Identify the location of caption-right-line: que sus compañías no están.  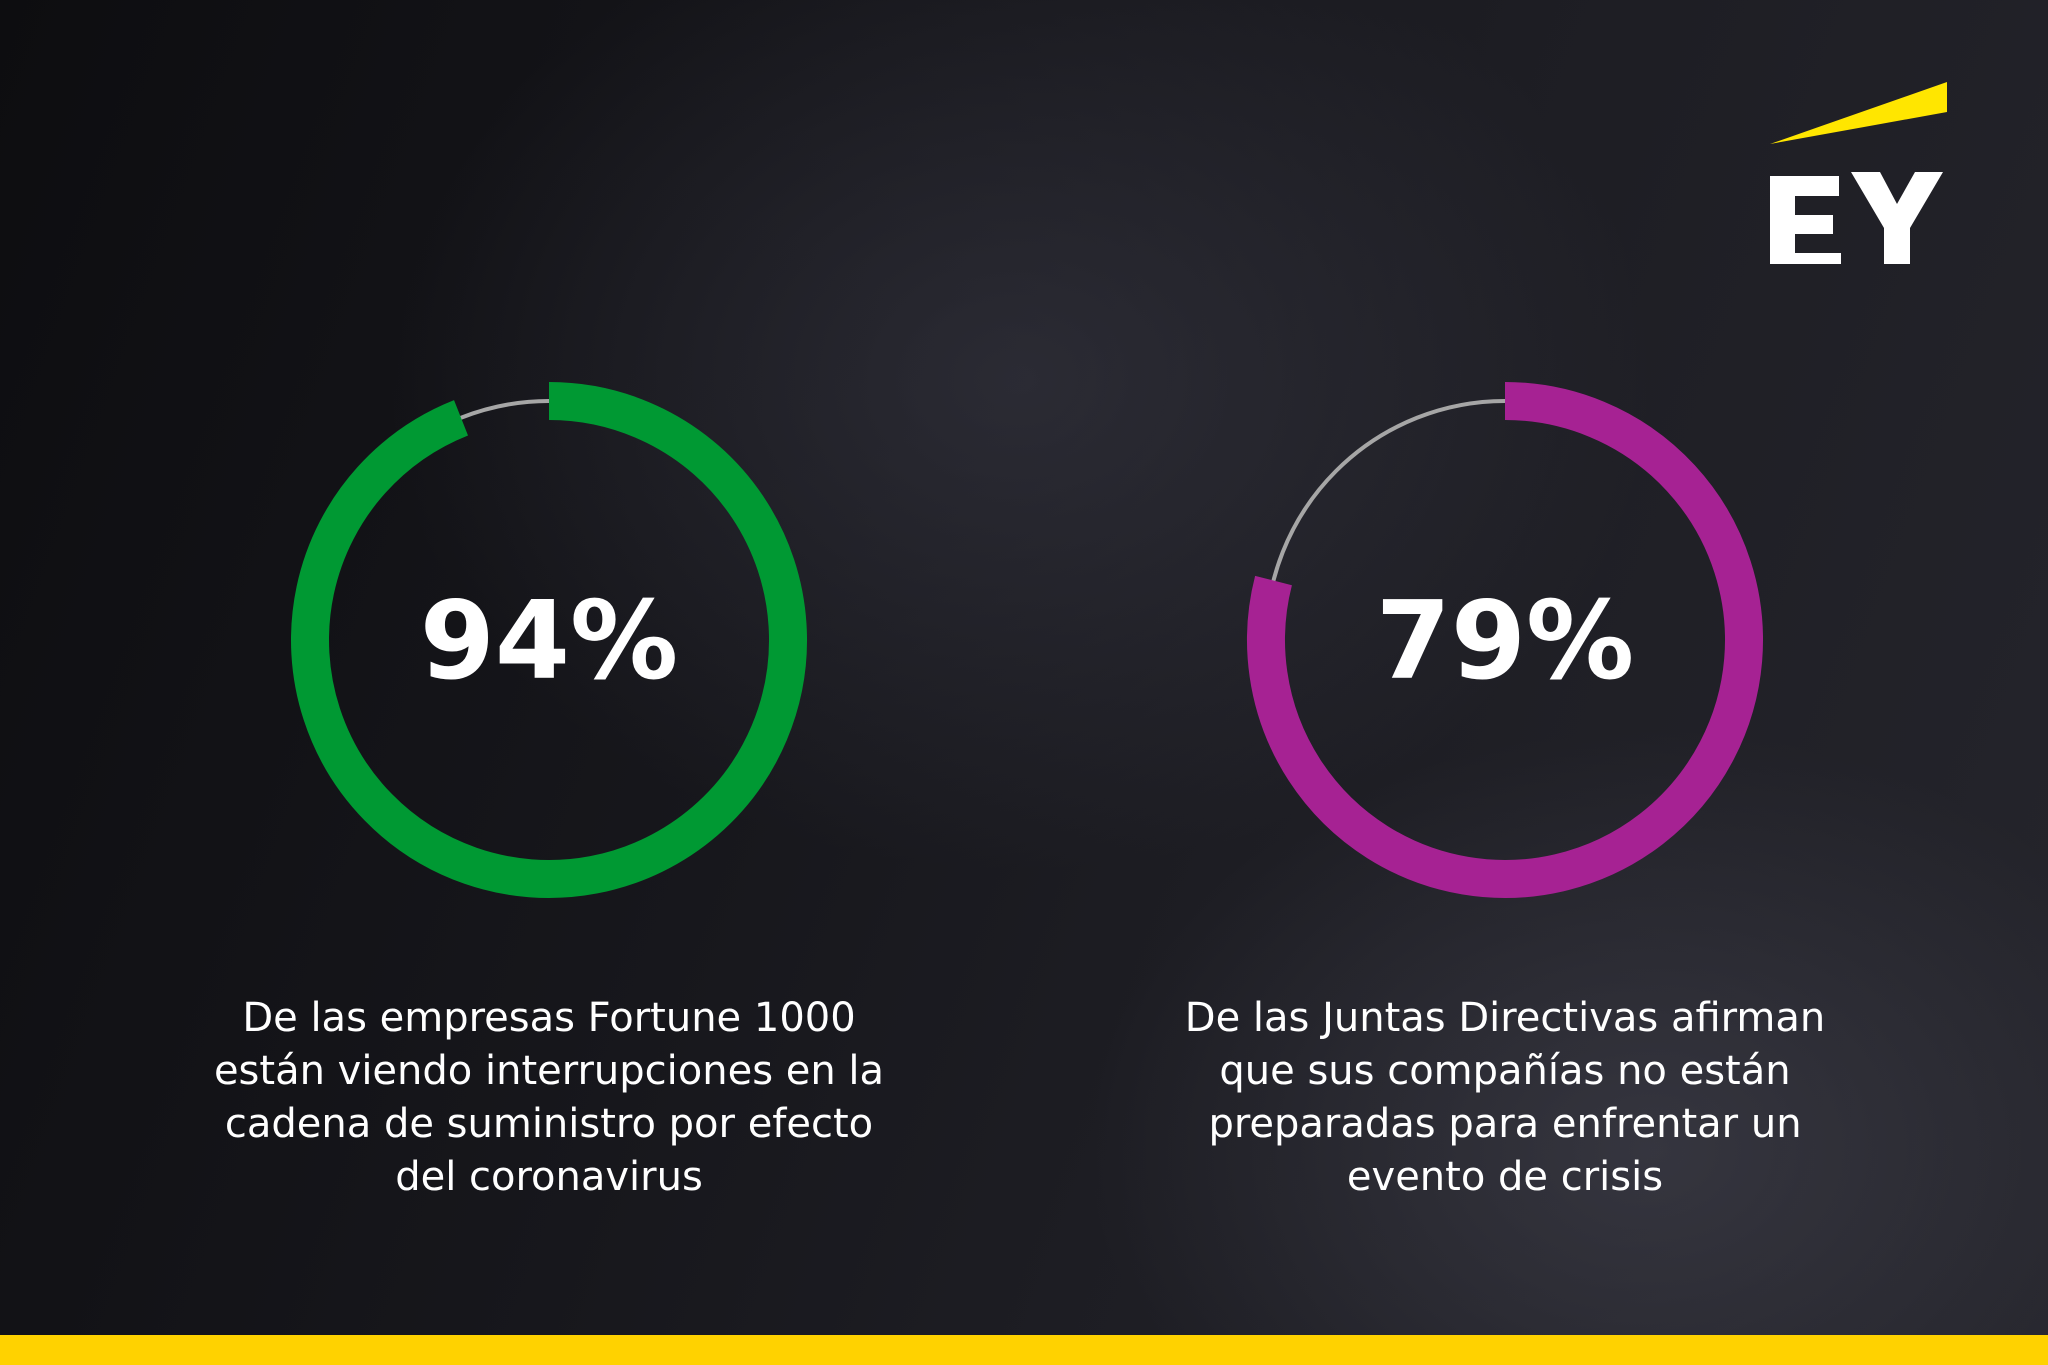
(1505, 1071).